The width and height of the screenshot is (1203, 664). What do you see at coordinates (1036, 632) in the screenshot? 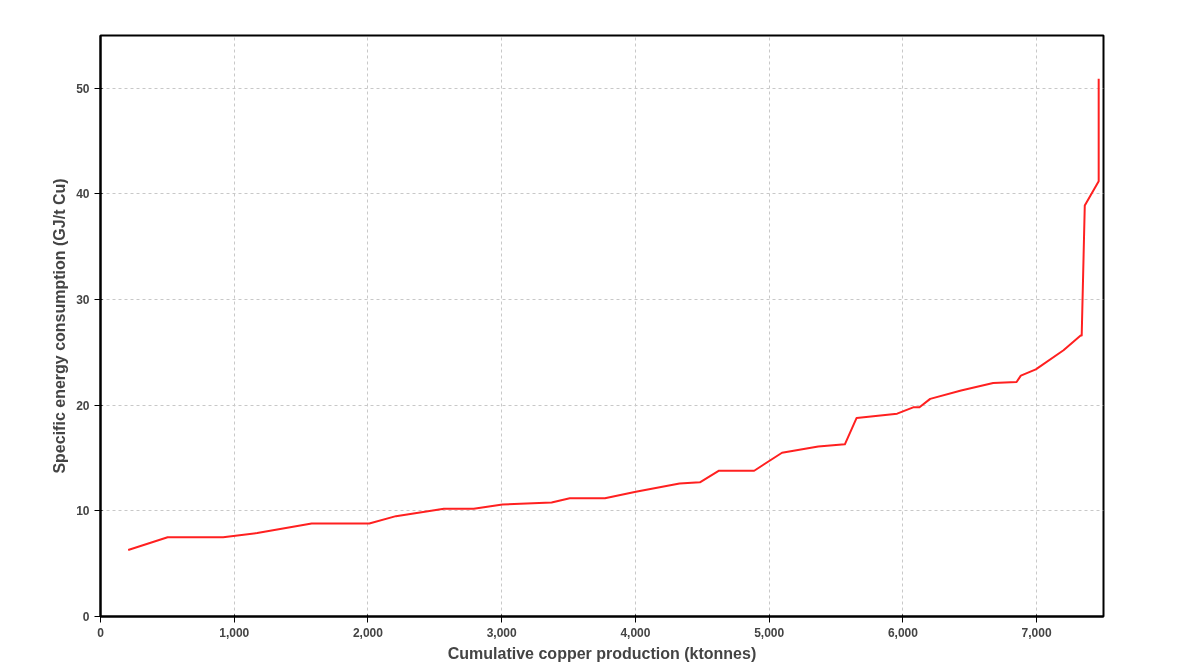
I see `x-tick-label: 7,000` at bounding box center [1036, 632].